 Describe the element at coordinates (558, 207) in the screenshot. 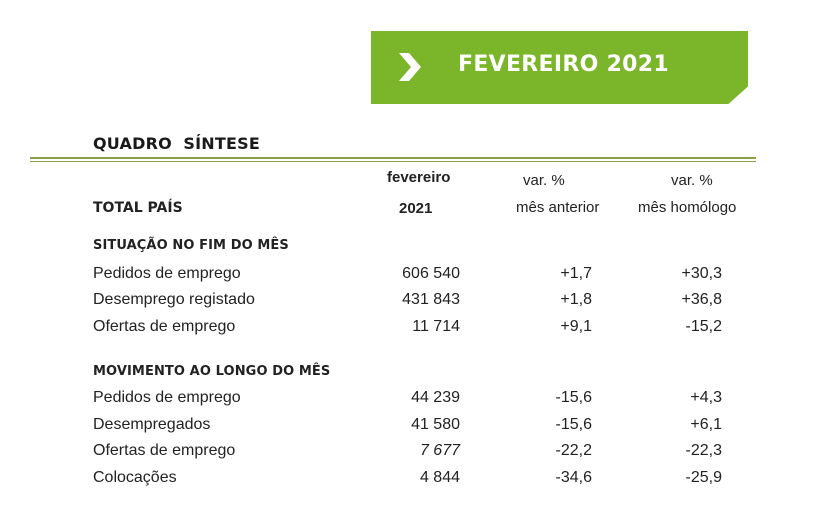

I see `col2-header-line2: mês anterior` at that location.